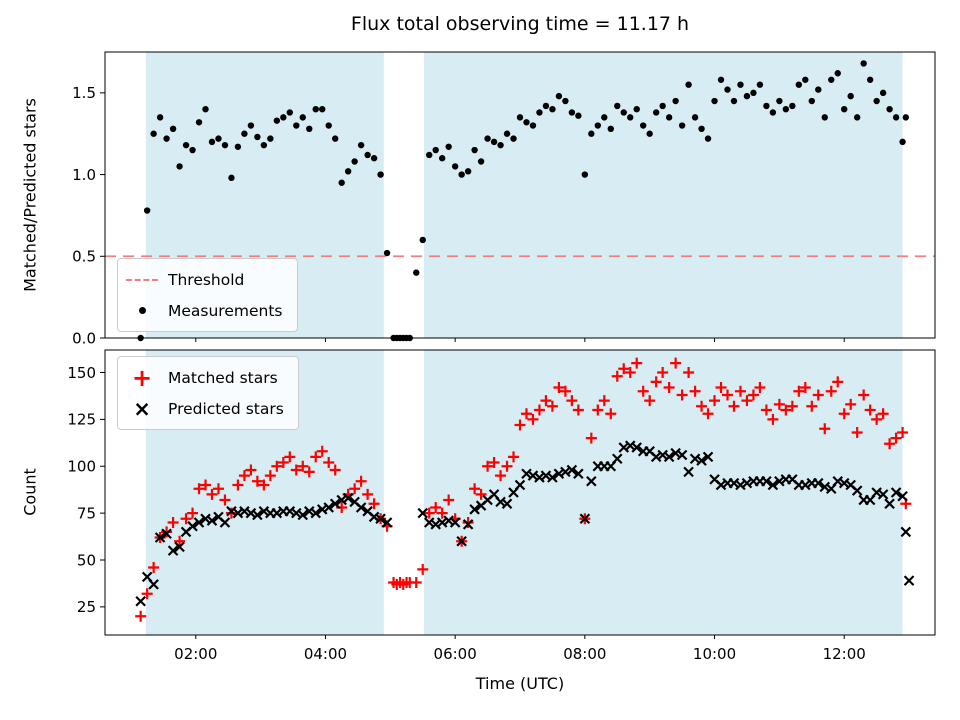 The width and height of the screenshot is (960, 720). I want to click on y-tick-label: 25, so click(86, 607).